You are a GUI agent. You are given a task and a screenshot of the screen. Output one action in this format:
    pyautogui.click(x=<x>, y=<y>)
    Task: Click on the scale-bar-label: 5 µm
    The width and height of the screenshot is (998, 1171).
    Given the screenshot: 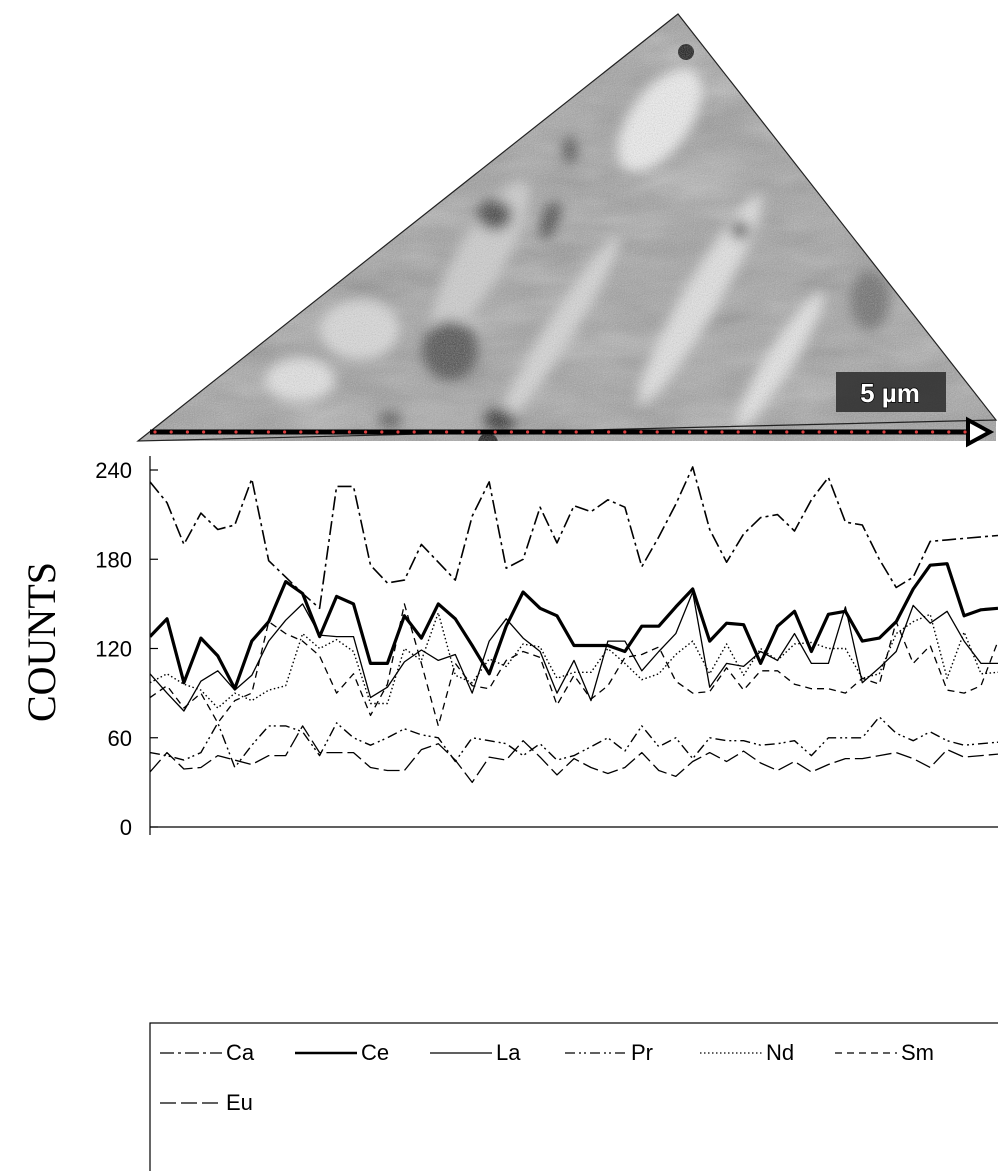 What is the action you would take?
    pyautogui.click(x=890, y=393)
    